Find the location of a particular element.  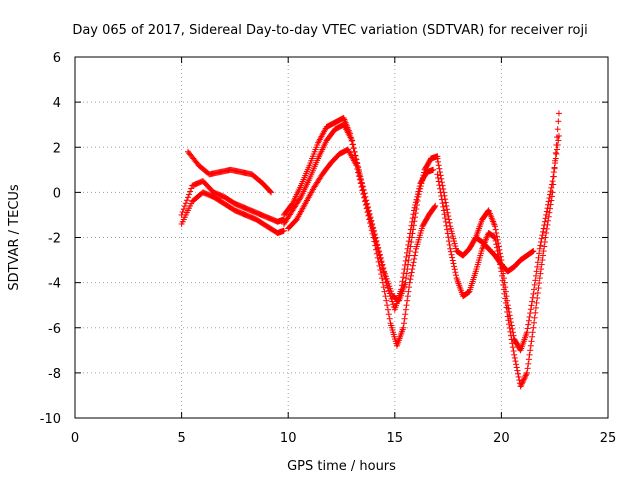

x-tick-label: 15 is located at coordinates (395, 438).